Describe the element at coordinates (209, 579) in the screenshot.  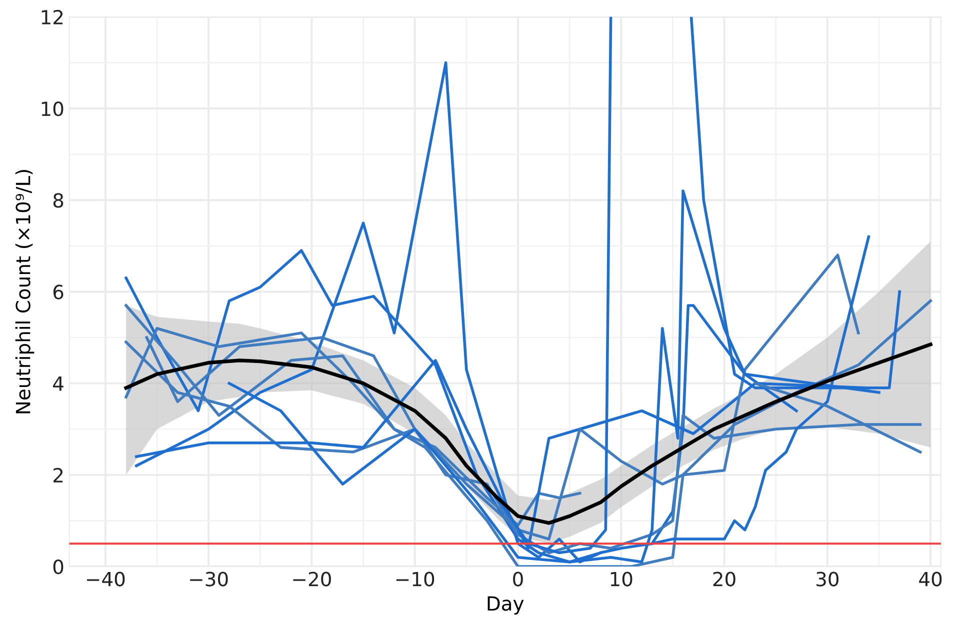
I see `x-tick-label: −30` at that location.